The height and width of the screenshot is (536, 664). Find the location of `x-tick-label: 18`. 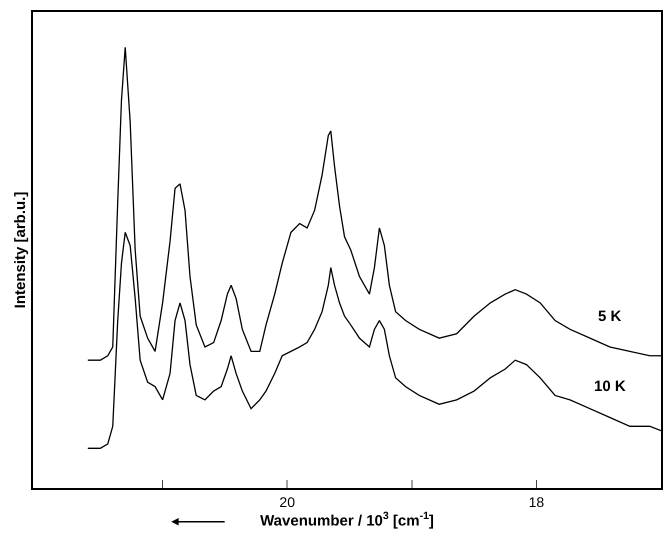

x-tick-label: 18 is located at coordinates (536, 502).